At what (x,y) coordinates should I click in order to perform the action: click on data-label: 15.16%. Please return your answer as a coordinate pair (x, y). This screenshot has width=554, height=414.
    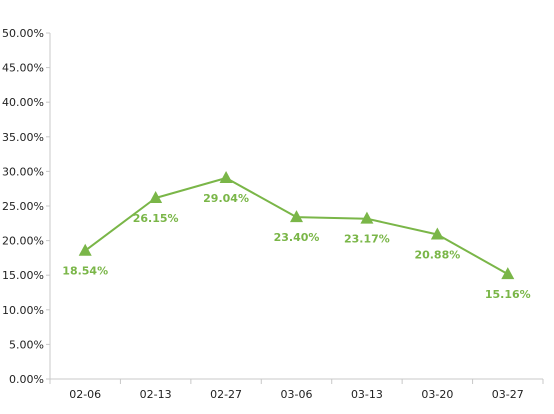
    Looking at the image, I should click on (508, 294).